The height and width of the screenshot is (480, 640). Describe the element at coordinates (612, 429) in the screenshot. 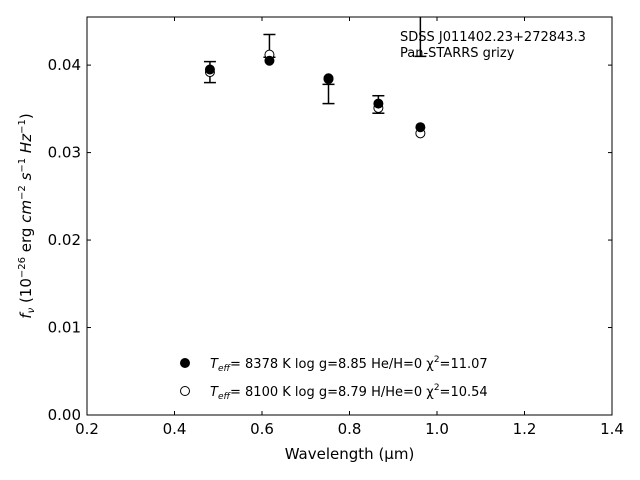

I see `x-tick-label: 1.4` at that location.